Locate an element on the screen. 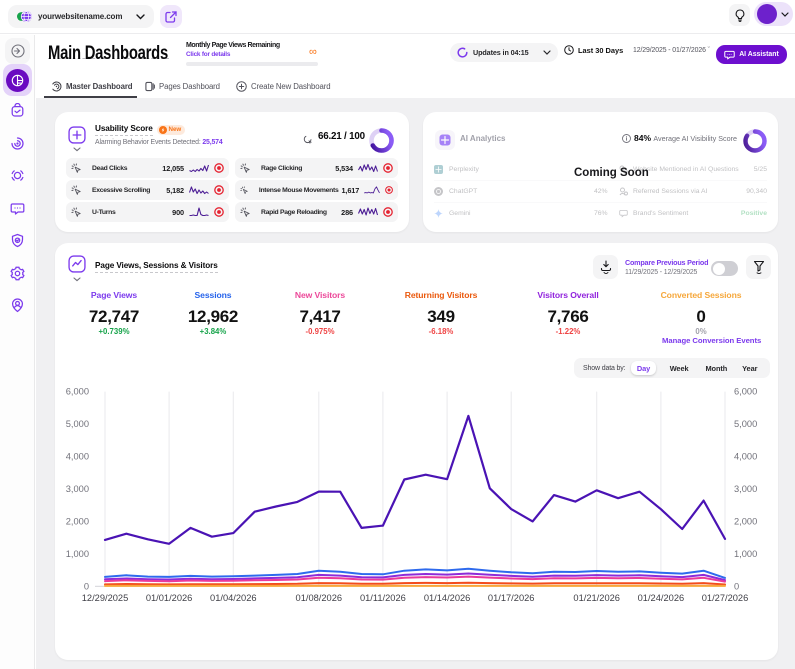  svg-text: 01/11/2026 is located at coordinates (383, 598).